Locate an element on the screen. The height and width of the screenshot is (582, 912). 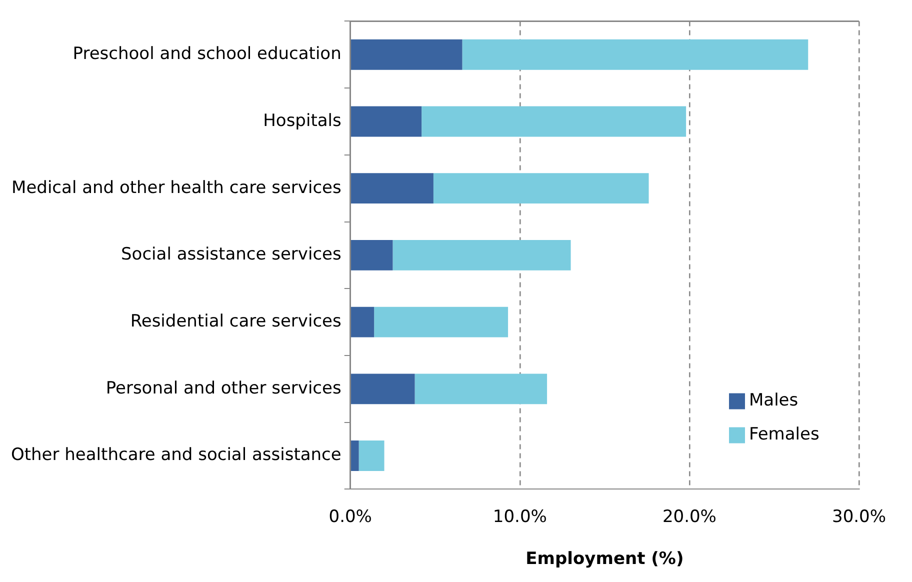
y-tick-label: Preschool and school education is located at coordinates (207, 54).